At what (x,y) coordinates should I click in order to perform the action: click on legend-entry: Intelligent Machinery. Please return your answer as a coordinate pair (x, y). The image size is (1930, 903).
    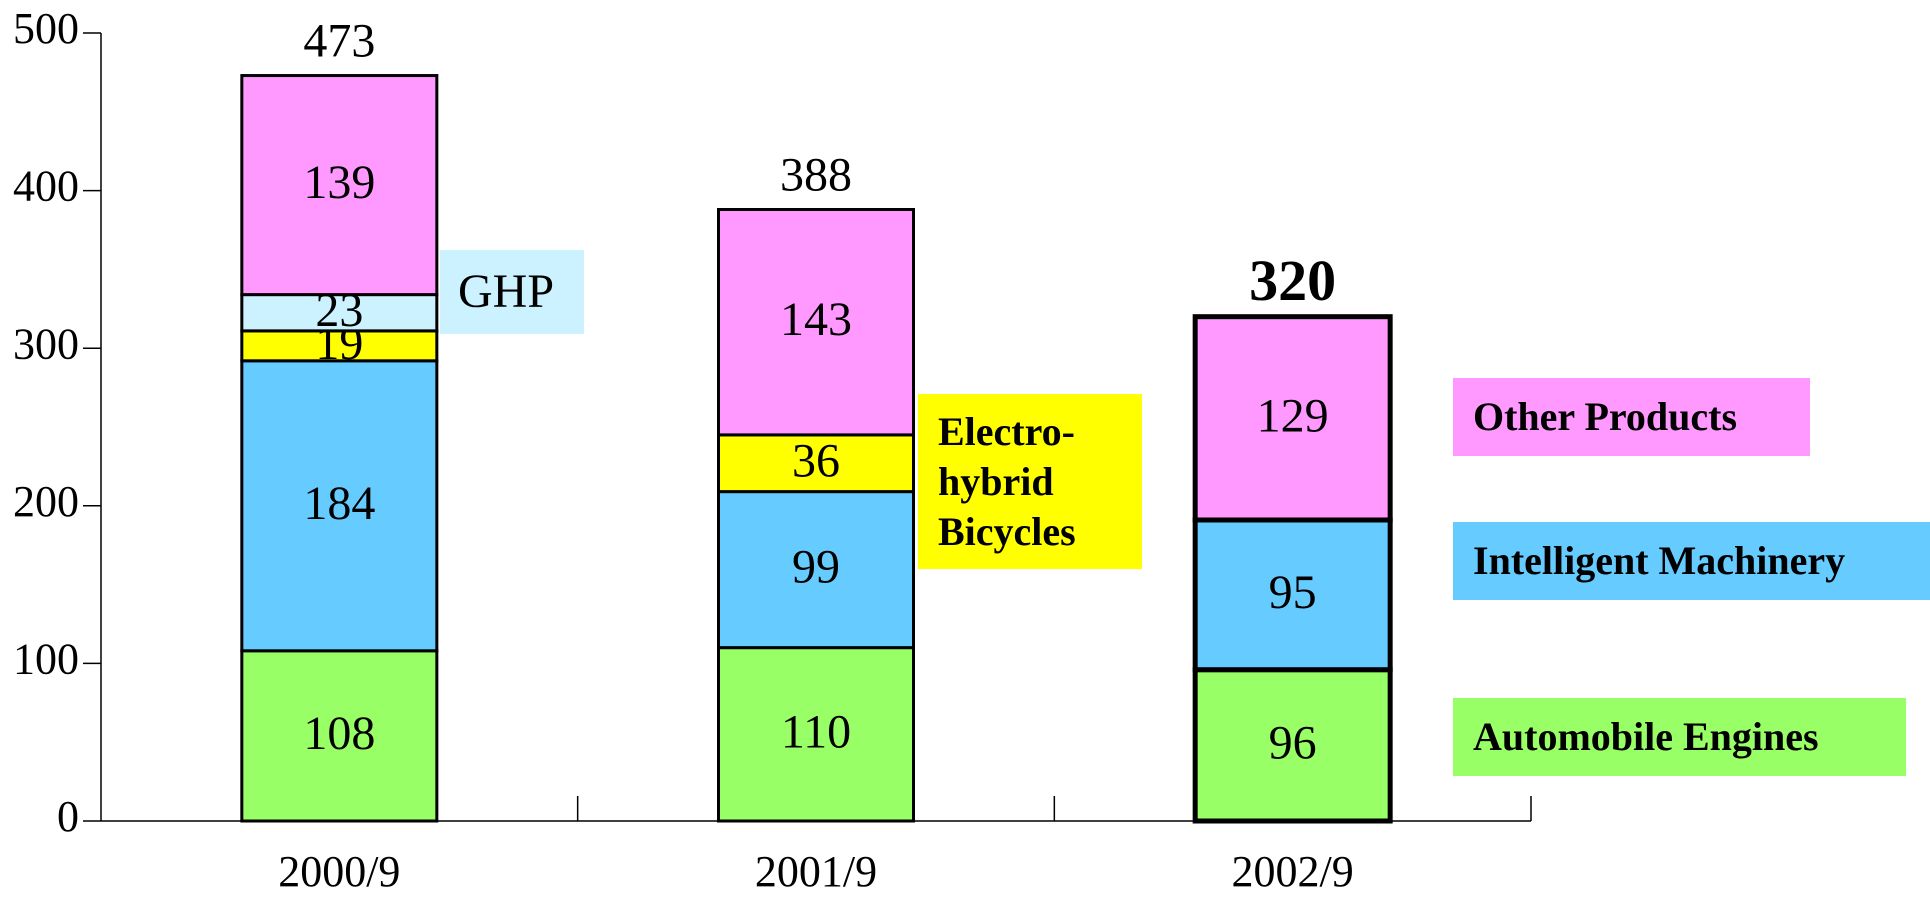
    Looking at the image, I should click on (1691, 561).